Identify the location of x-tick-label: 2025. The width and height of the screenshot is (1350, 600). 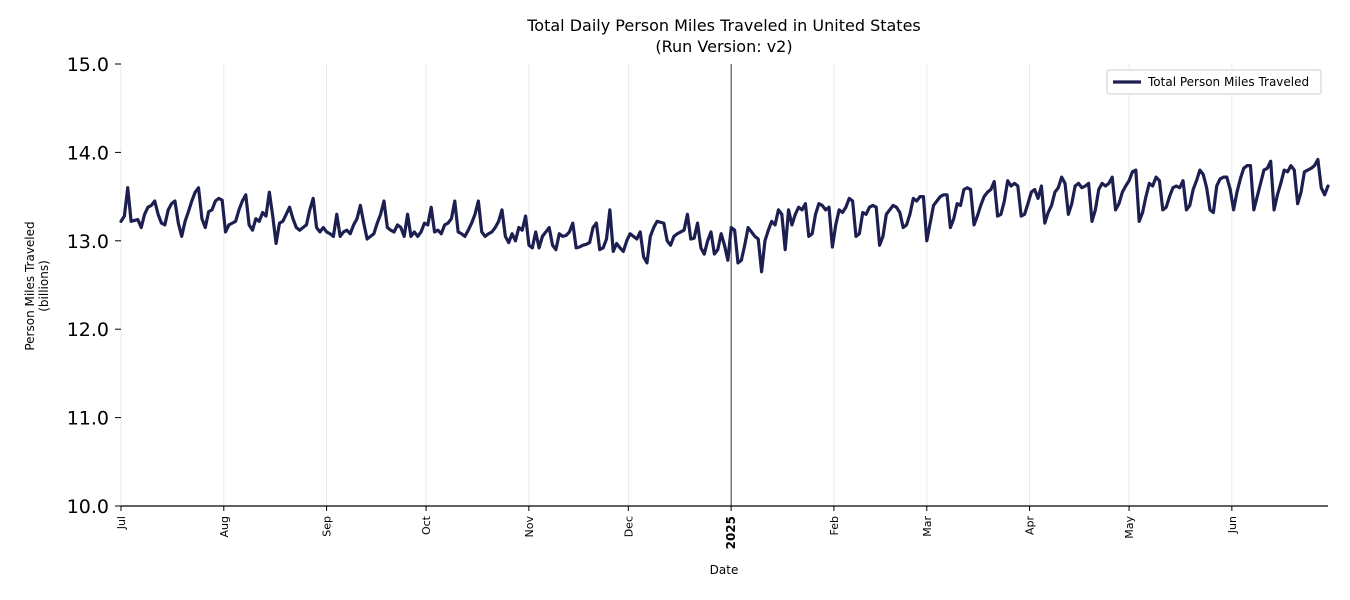
(731, 532).